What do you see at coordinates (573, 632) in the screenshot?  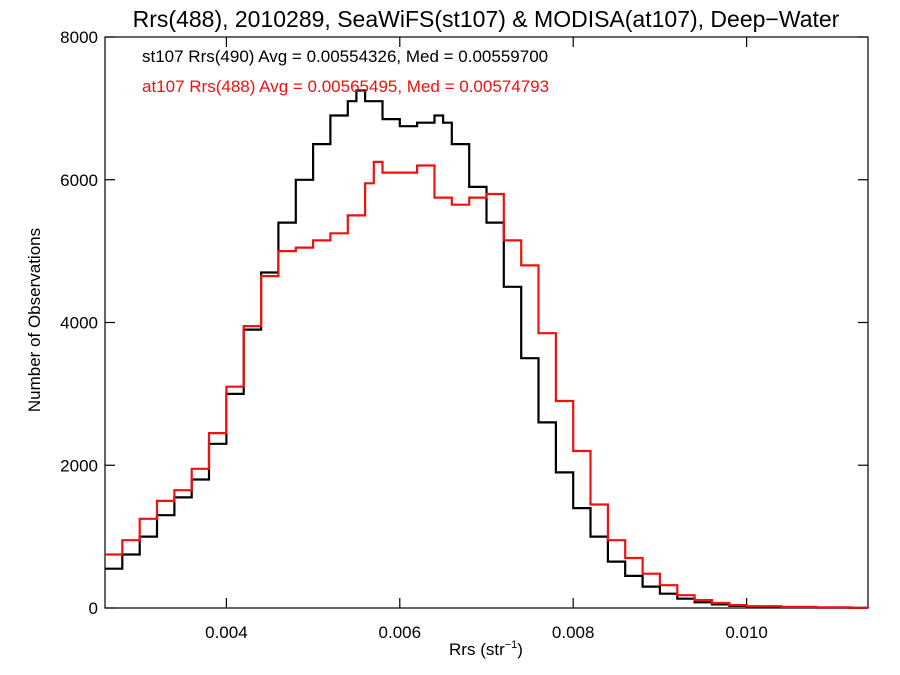 I see `x-tick-label: 0.008` at bounding box center [573, 632].